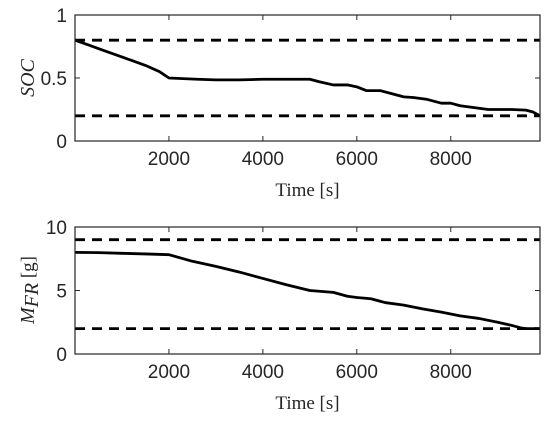  I want to click on soc-y-tick-label: 1, so click(61, 16).